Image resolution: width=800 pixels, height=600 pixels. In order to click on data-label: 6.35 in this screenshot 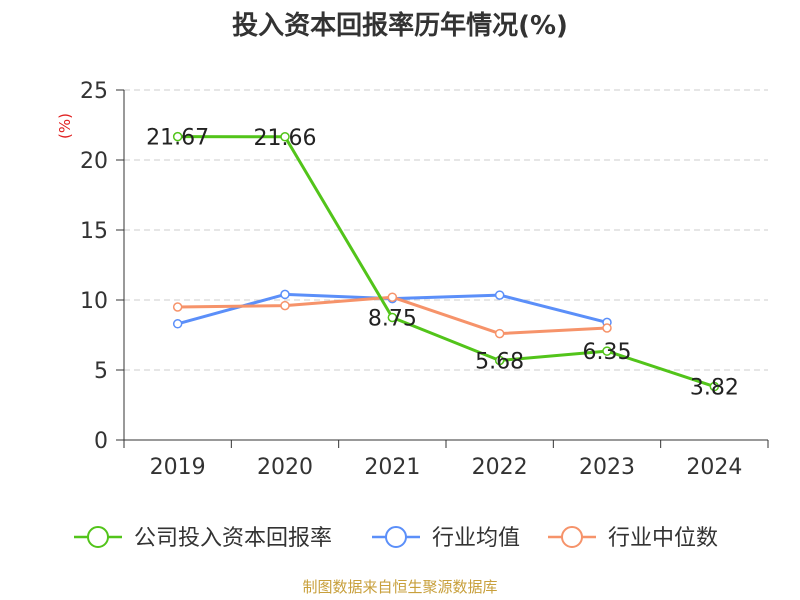, I will do `click(607, 352)`.